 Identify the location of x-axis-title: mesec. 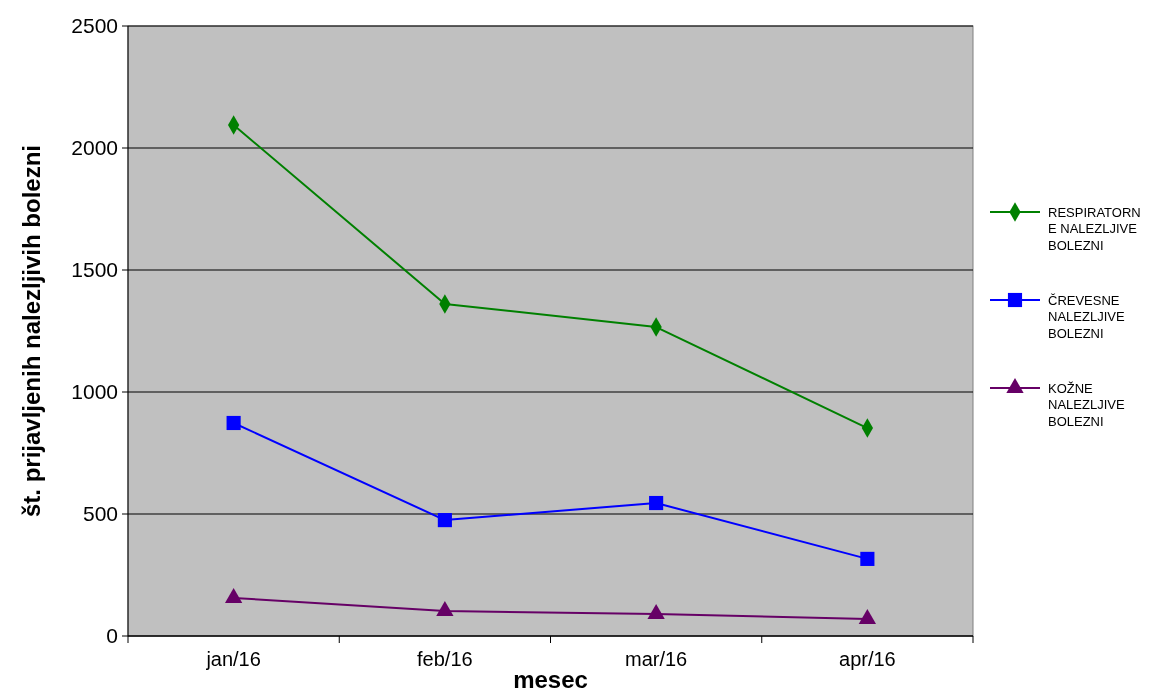
(550, 679).